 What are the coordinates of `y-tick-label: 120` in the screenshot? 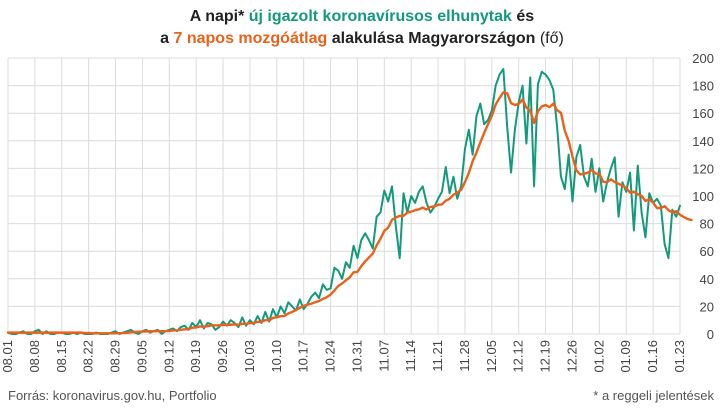 It's located at (703, 168).